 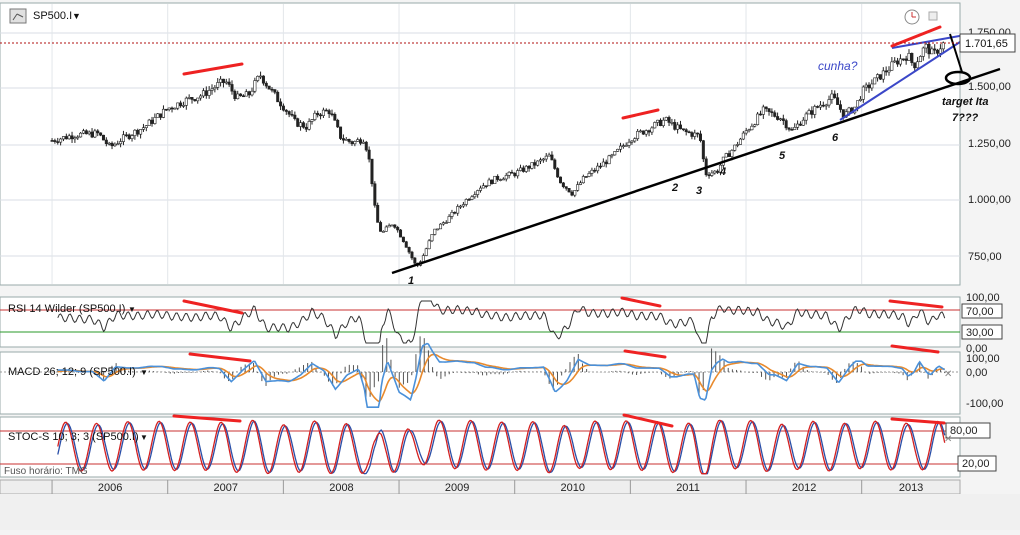 What do you see at coordinates (501, 447) in the screenshot?
I see `stoch-d-line` at bounding box center [501, 447].